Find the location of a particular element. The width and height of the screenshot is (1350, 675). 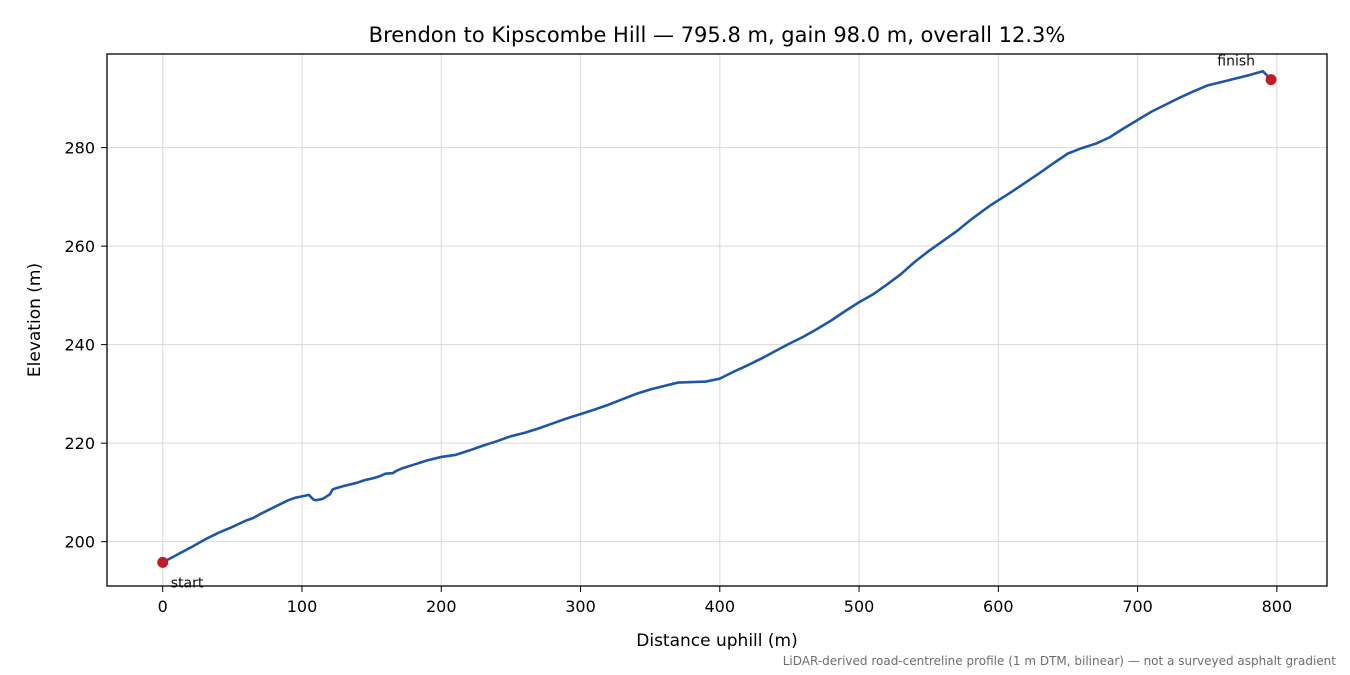

y-tick-label: 260 is located at coordinates (79, 246).